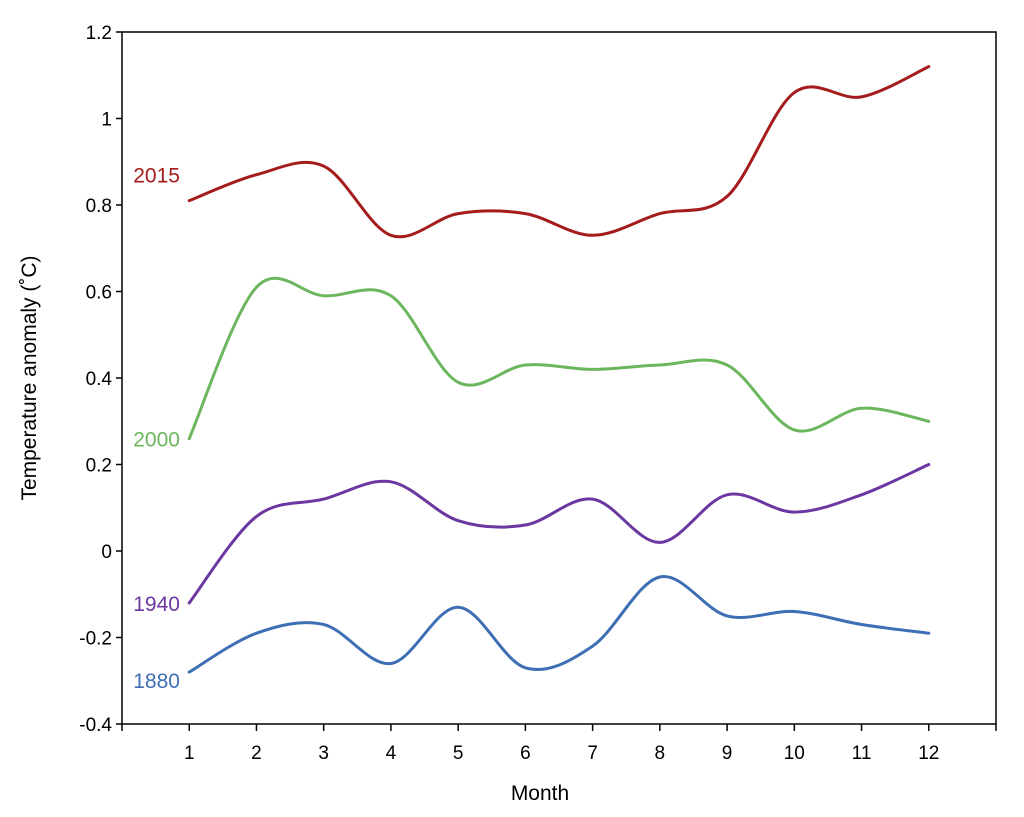 The height and width of the screenshot is (817, 1024). Describe the element at coordinates (29, 377) in the screenshot. I see `y-axis-title: Temperature anomaly (˚C)` at that location.